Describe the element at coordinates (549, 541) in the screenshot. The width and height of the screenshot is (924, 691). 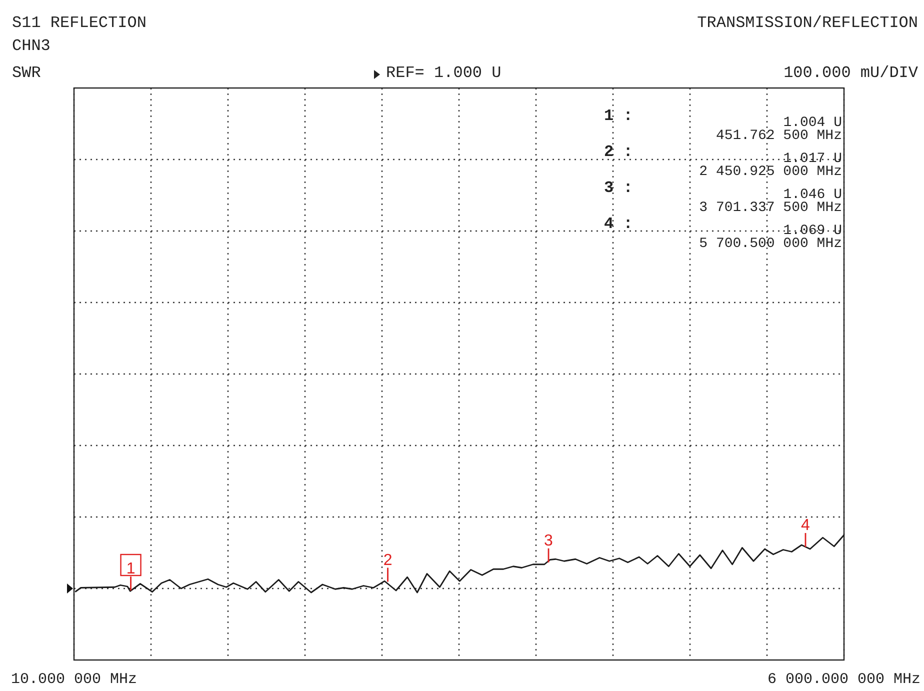
I see `annotation: 3` at that location.